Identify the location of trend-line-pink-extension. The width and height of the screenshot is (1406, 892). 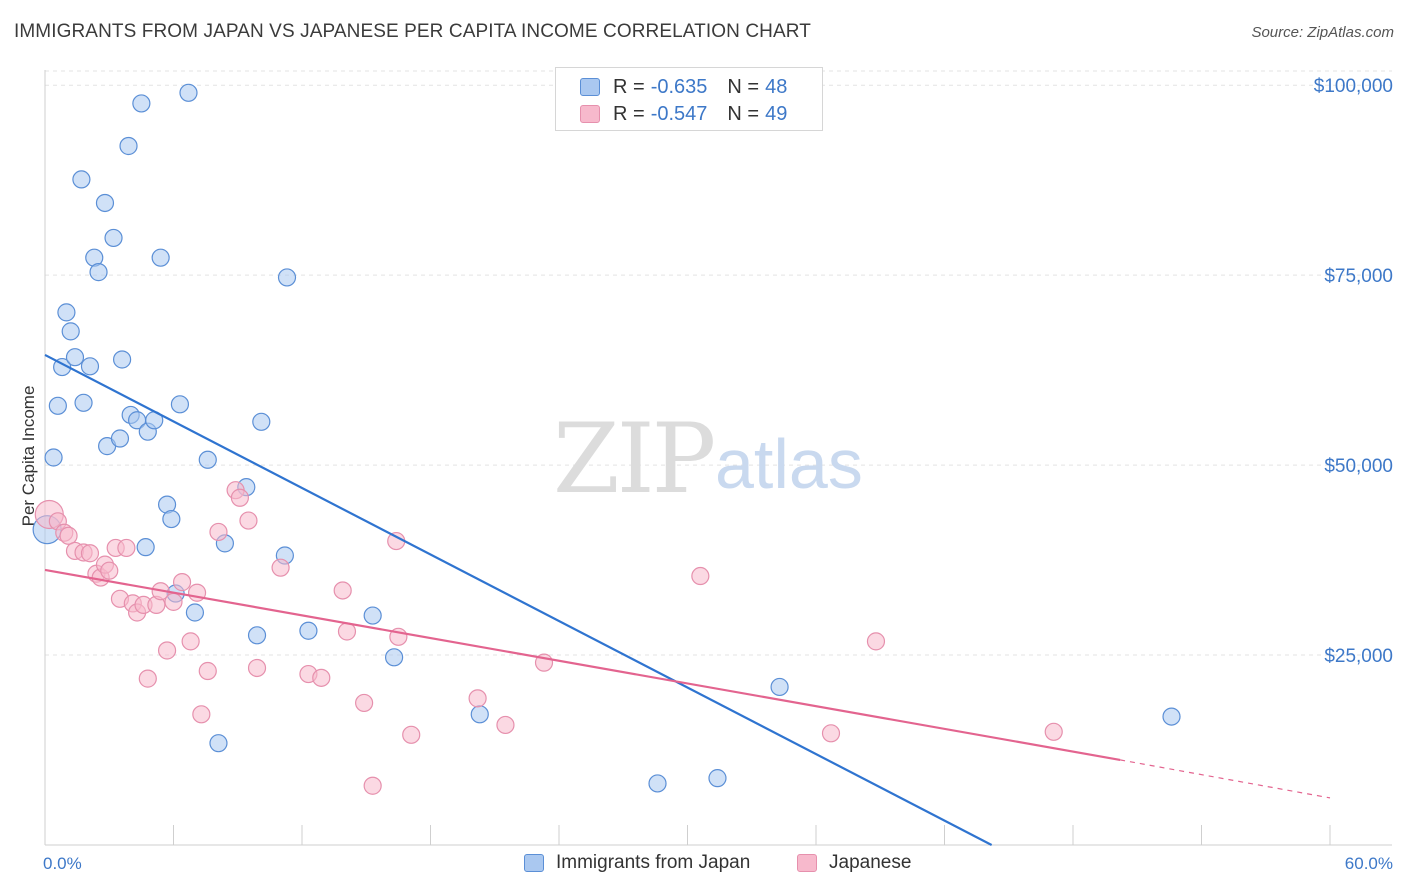
(1225, 779).